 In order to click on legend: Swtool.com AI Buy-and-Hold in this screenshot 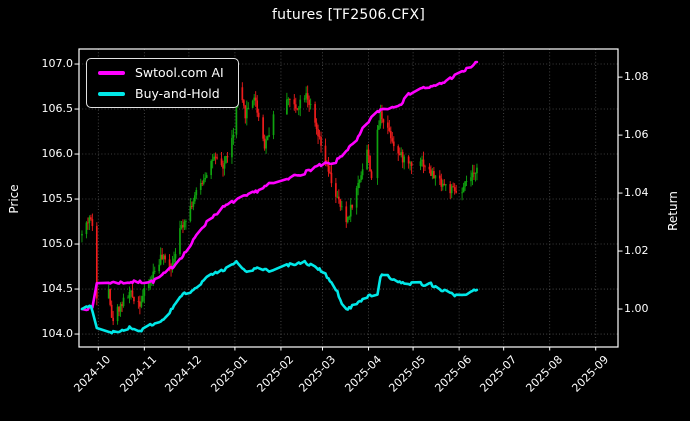, I will do `click(162, 83)`.